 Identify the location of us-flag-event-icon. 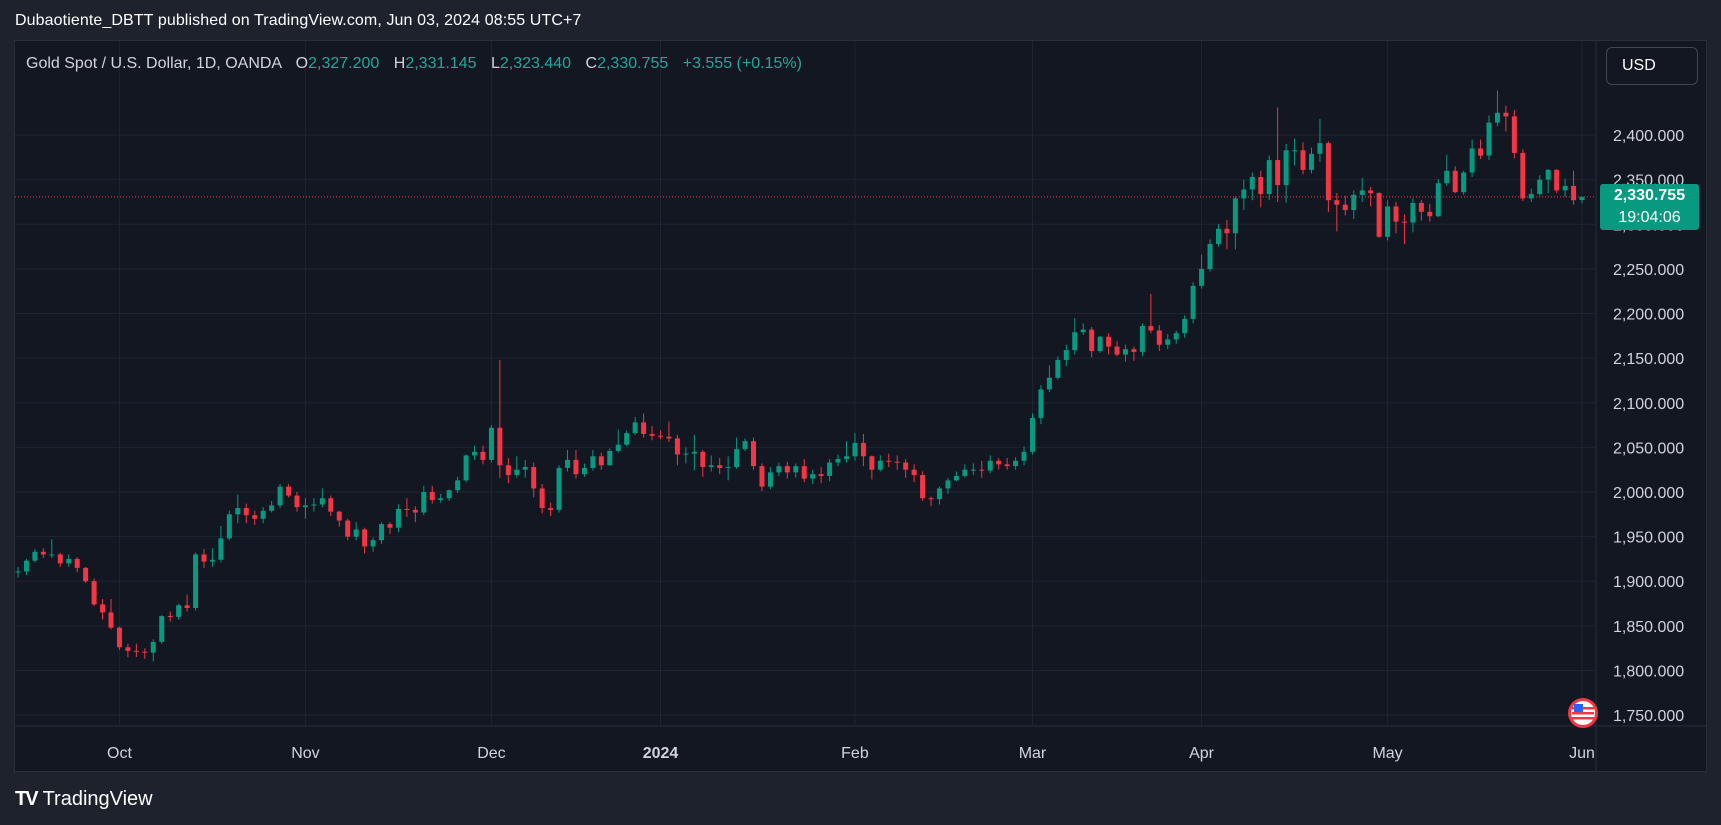
(1583, 713).